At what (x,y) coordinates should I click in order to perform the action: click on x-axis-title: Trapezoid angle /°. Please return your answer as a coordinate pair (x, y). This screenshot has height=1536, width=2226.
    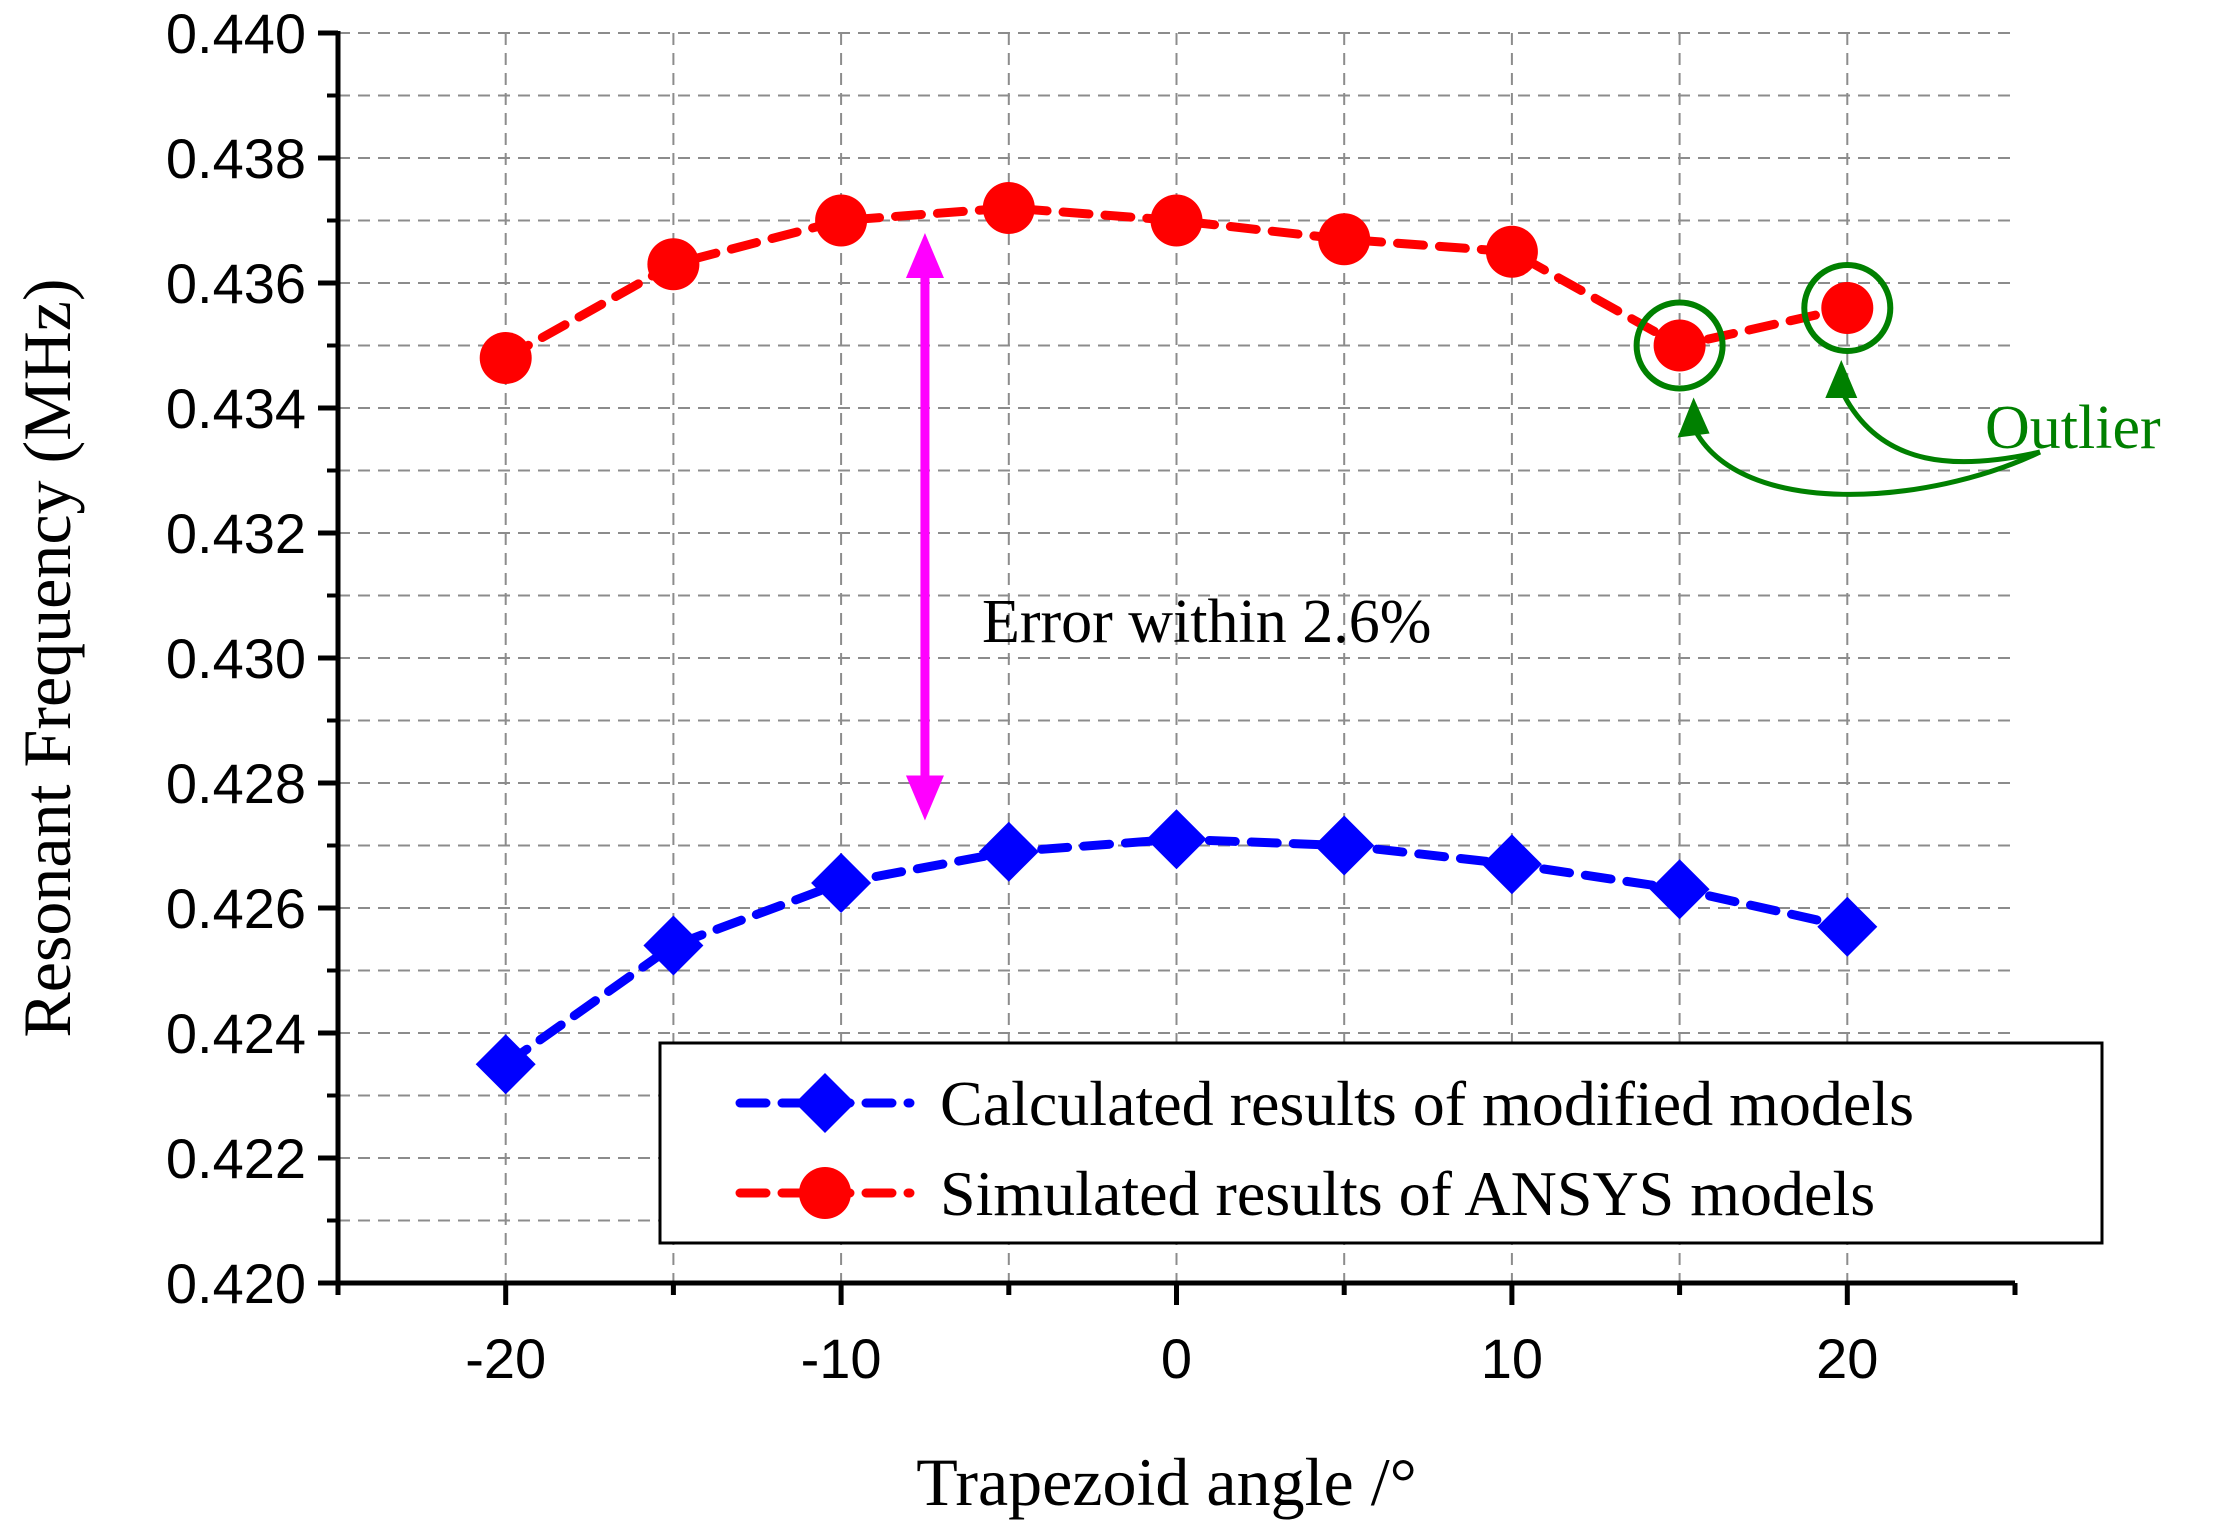
    Looking at the image, I should click on (1166, 1482).